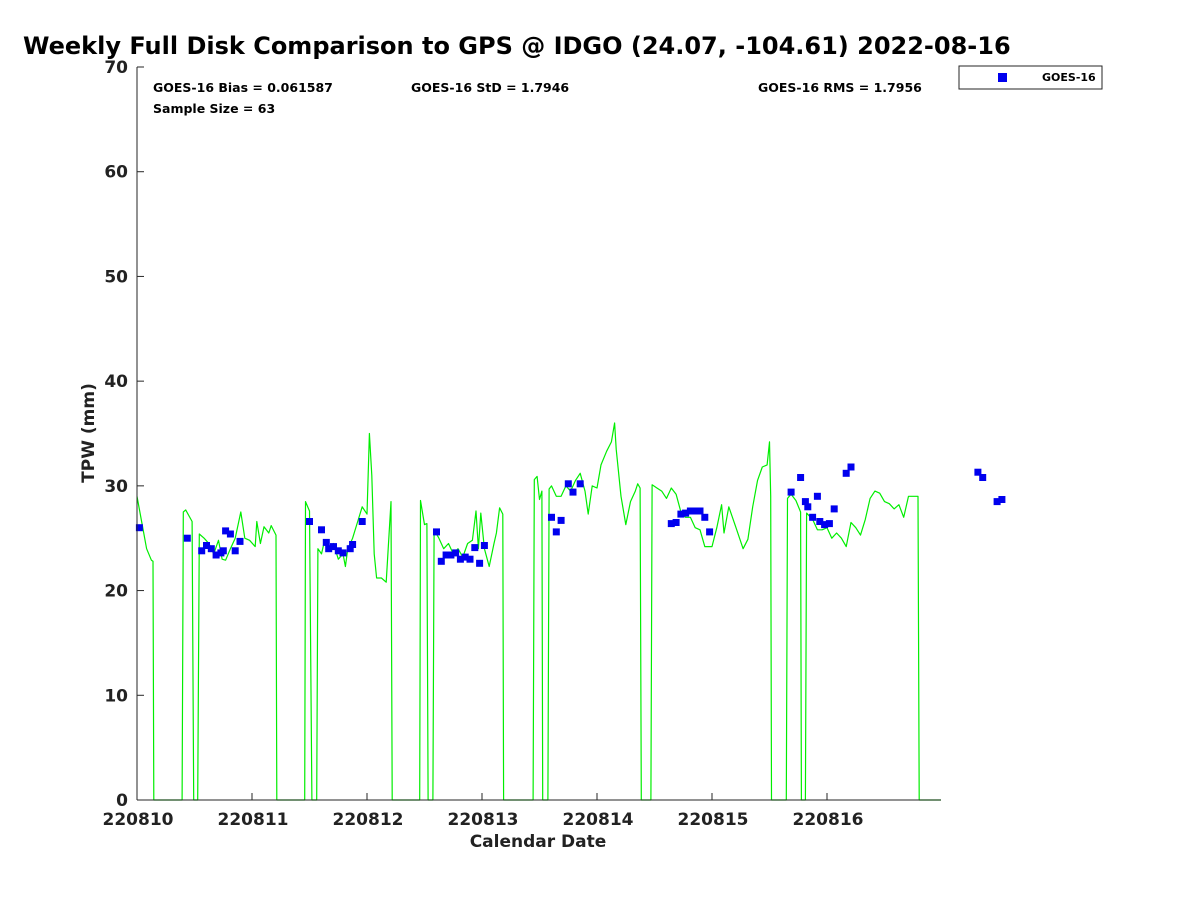 The image size is (1200, 900). I want to click on x-tick-label: 220811, so click(253, 820).